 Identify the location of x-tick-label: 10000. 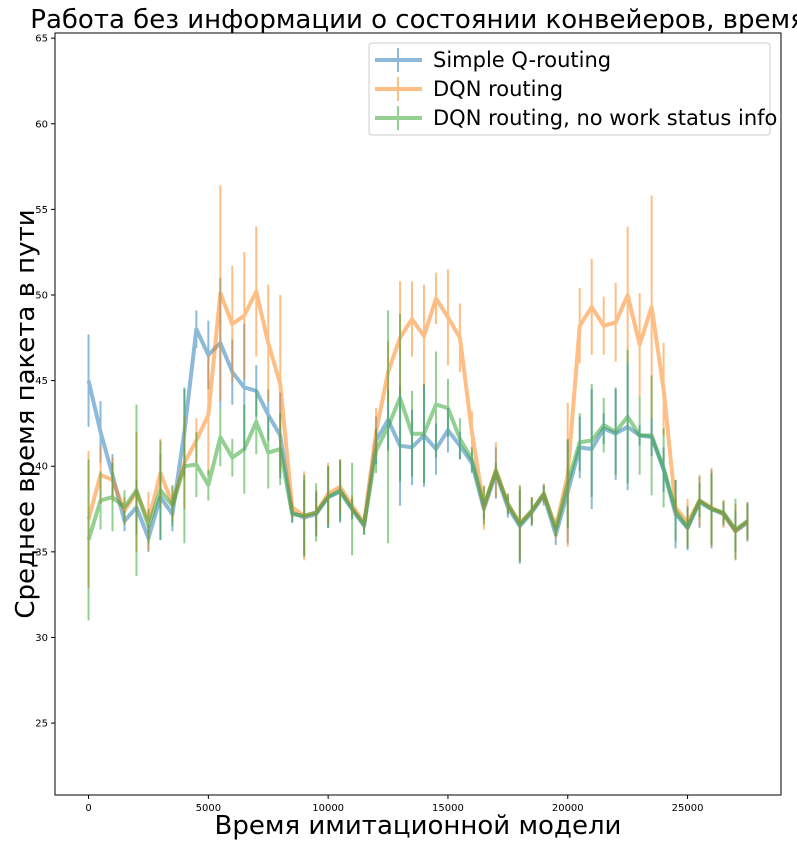
(328, 808).